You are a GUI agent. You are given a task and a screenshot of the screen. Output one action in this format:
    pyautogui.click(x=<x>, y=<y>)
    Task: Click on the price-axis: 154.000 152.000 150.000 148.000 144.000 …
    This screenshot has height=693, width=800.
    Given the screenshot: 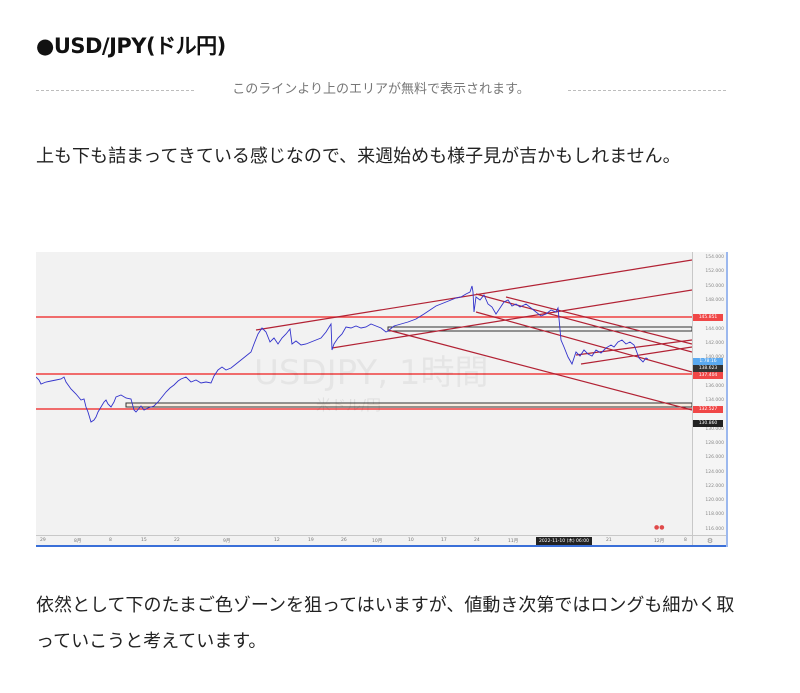 What is the action you would take?
    pyautogui.click(x=709, y=393)
    